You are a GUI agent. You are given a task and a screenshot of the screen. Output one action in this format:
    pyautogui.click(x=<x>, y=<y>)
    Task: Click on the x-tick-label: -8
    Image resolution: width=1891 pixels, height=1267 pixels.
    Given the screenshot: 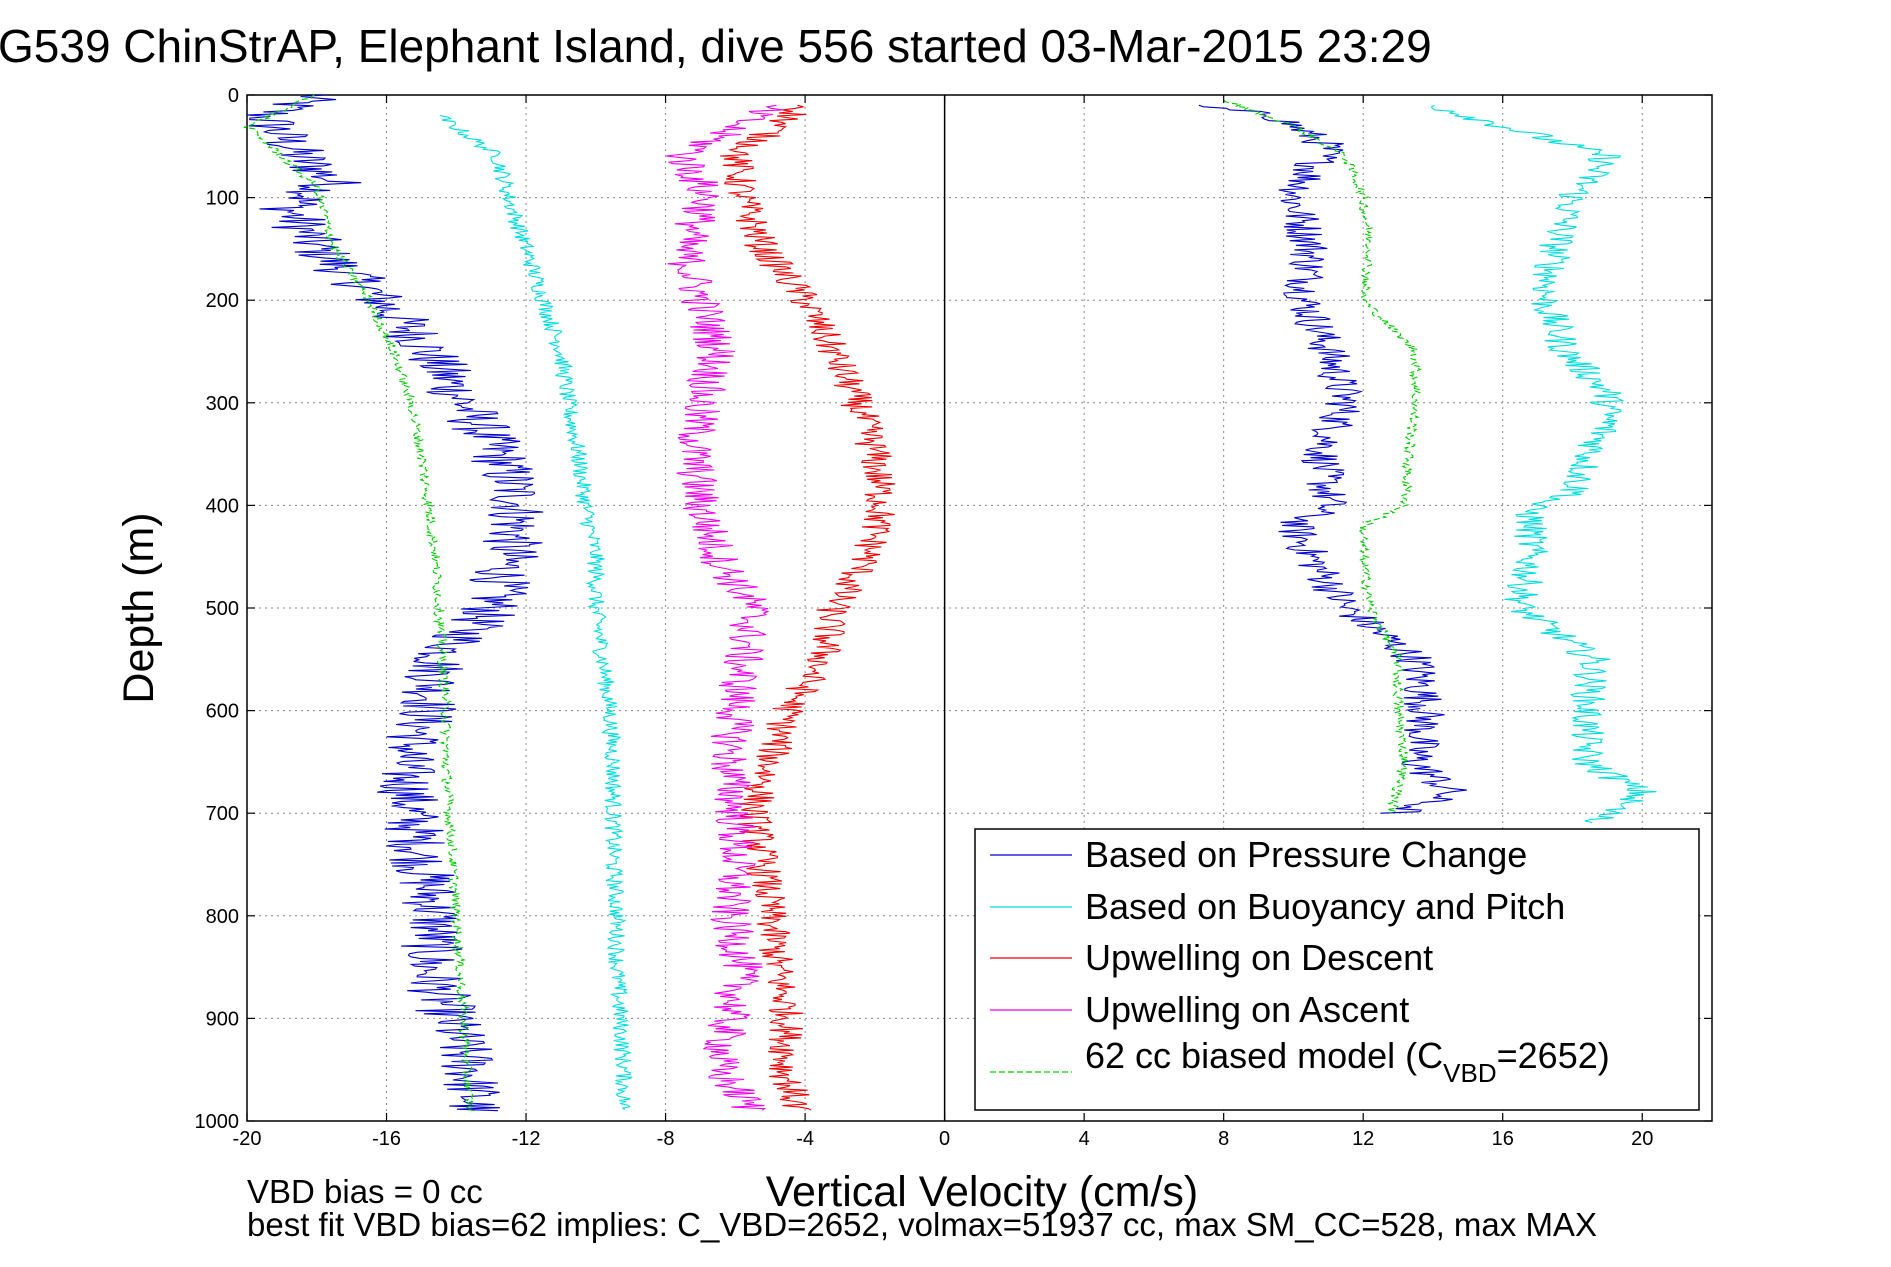 What is the action you would take?
    pyautogui.click(x=666, y=1139)
    